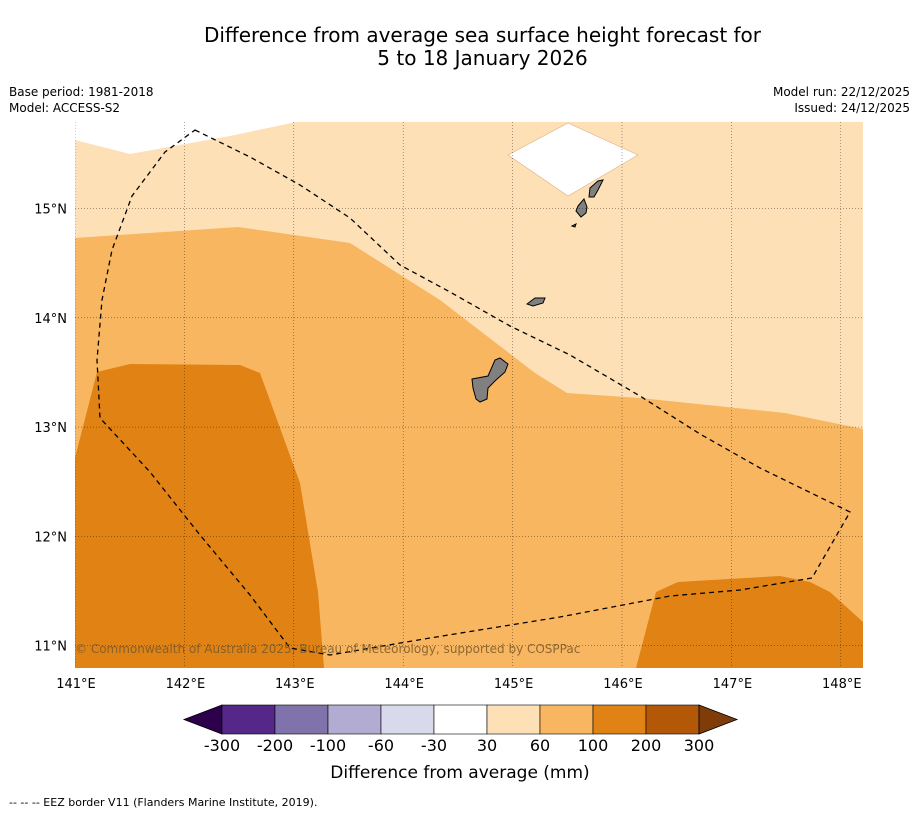 Image resolution: width=919 pixels, height=816 pixels. What do you see at coordinates (459, 773) in the screenshot?
I see `colorbar-title: Difference from average (mm)` at bounding box center [459, 773].